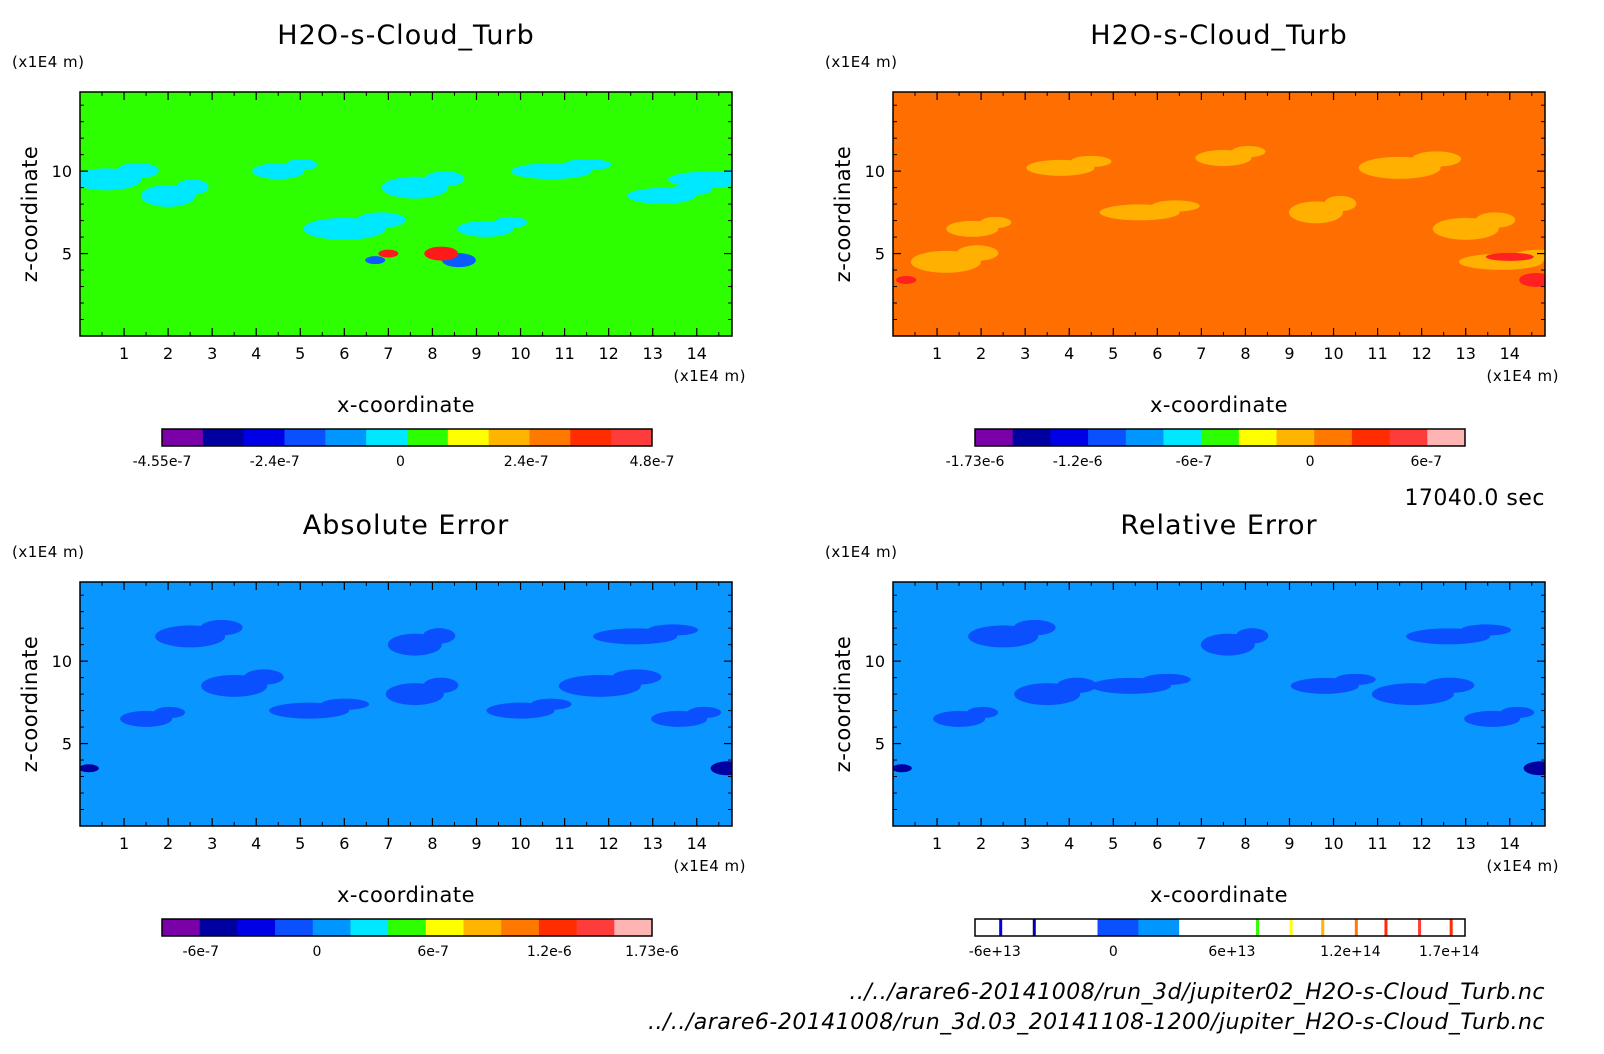 This screenshot has height=1054, width=1604. I want to click on colorbar-tick-label: 6e+13, so click(1231, 952).